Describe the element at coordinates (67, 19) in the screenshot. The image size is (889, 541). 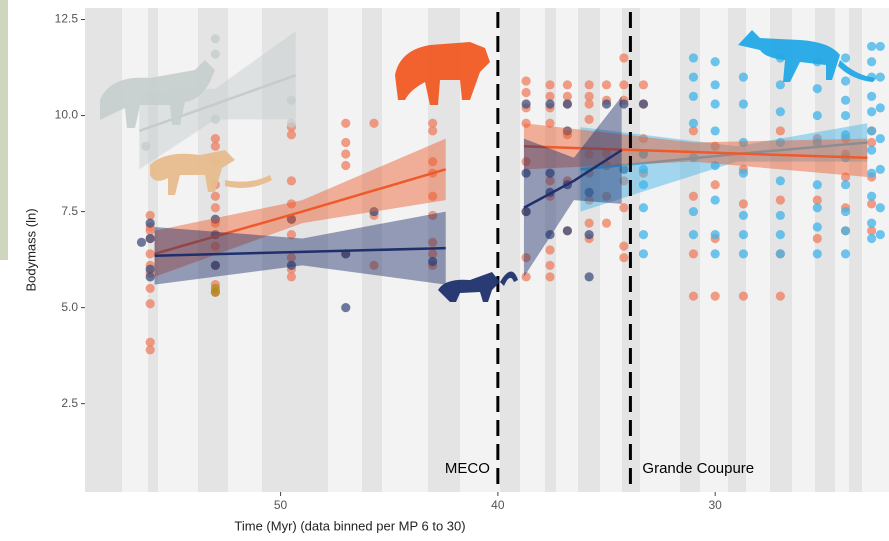
I see `y-tick-label: 12.5` at that location.